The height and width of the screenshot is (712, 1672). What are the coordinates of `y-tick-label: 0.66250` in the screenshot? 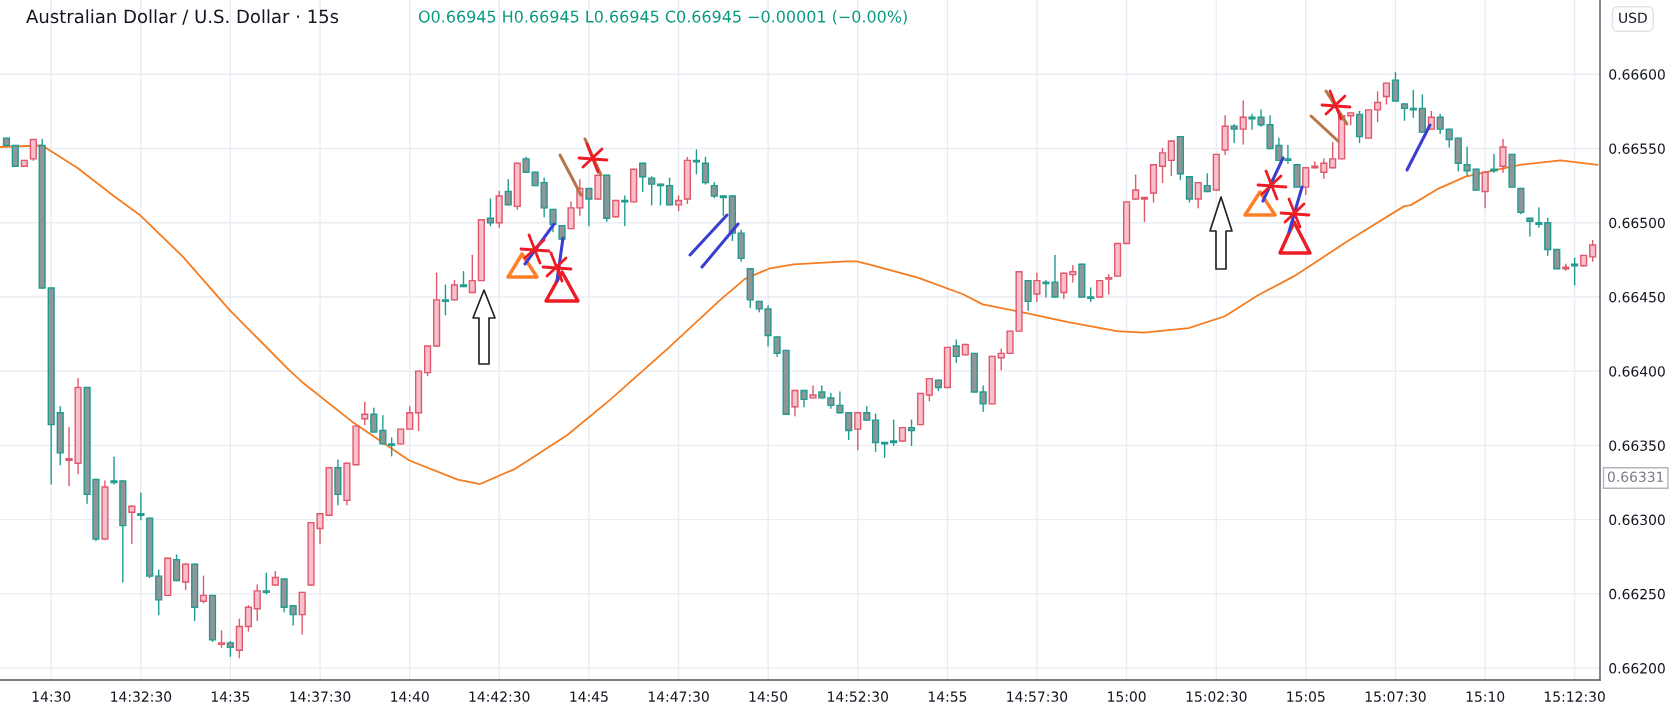 It's located at (1637, 594).